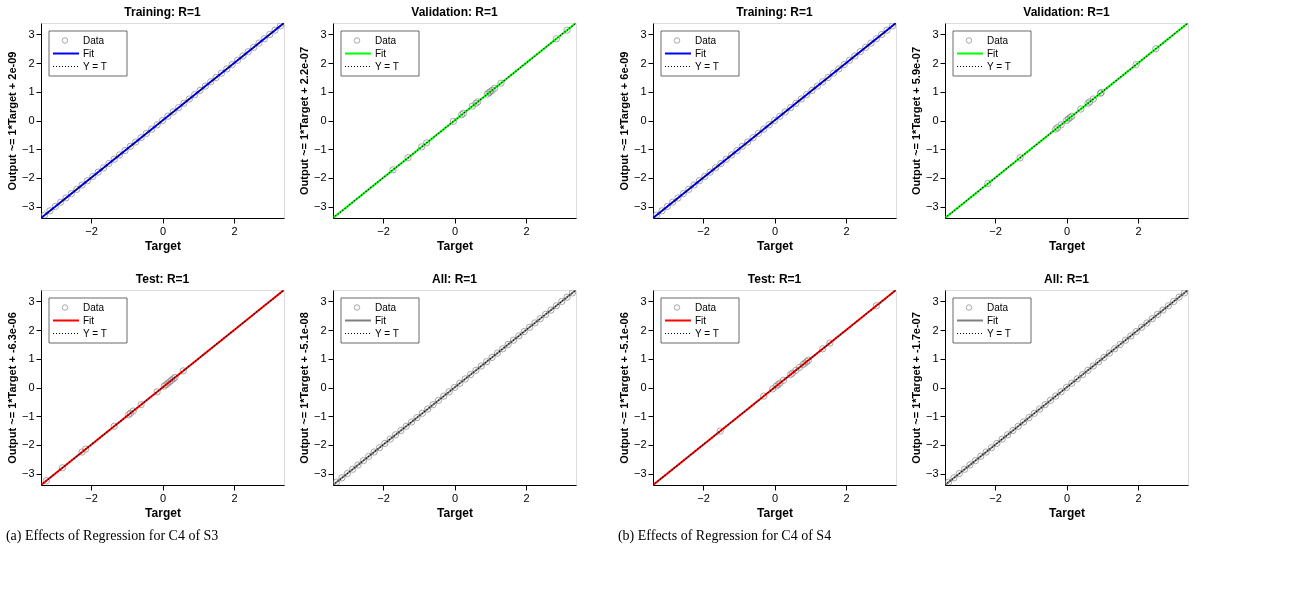 This screenshot has height=613, width=1309. What do you see at coordinates (915, 121) in the screenshot?
I see `y-axis-title: Output ~= 1*Target + 5.9e-07` at bounding box center [915, 121].